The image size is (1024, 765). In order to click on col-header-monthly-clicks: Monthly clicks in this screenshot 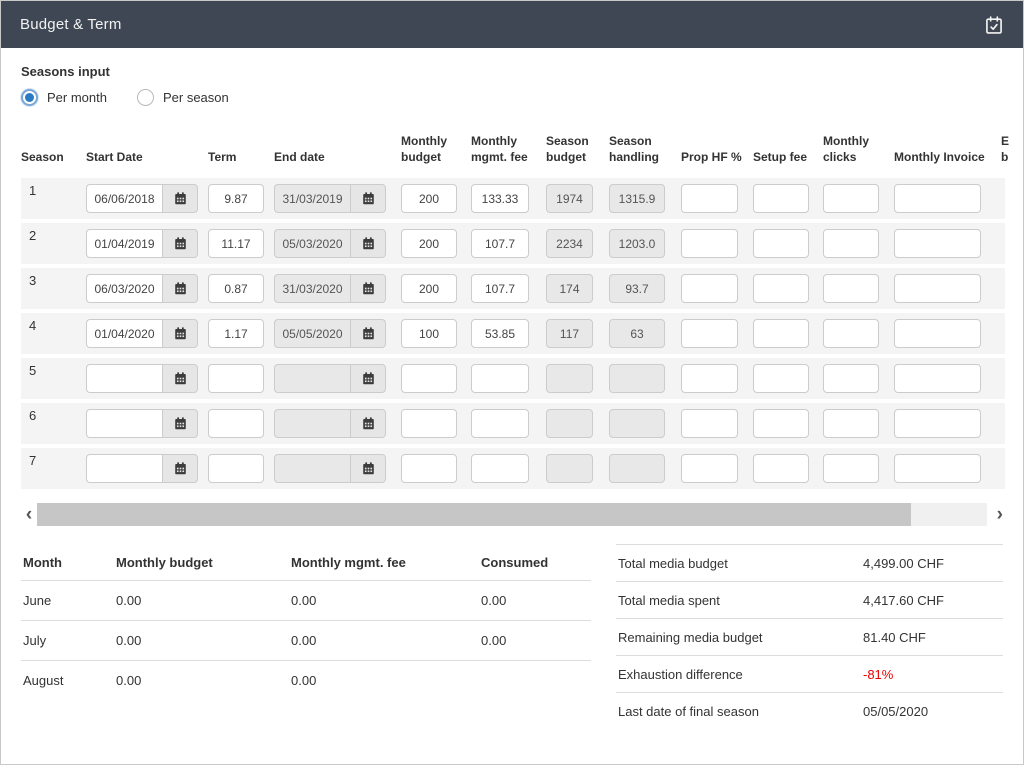, I will do `click(846, 148)`.